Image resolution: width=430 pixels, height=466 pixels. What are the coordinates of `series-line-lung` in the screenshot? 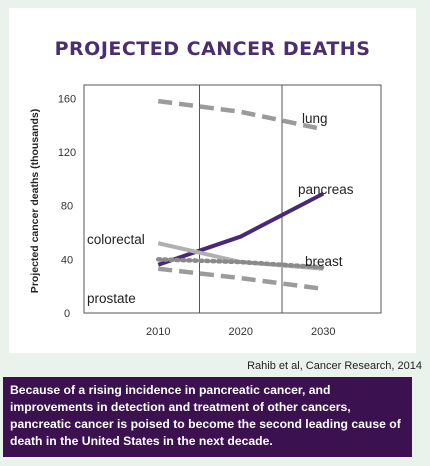 It's located at (240, 115).